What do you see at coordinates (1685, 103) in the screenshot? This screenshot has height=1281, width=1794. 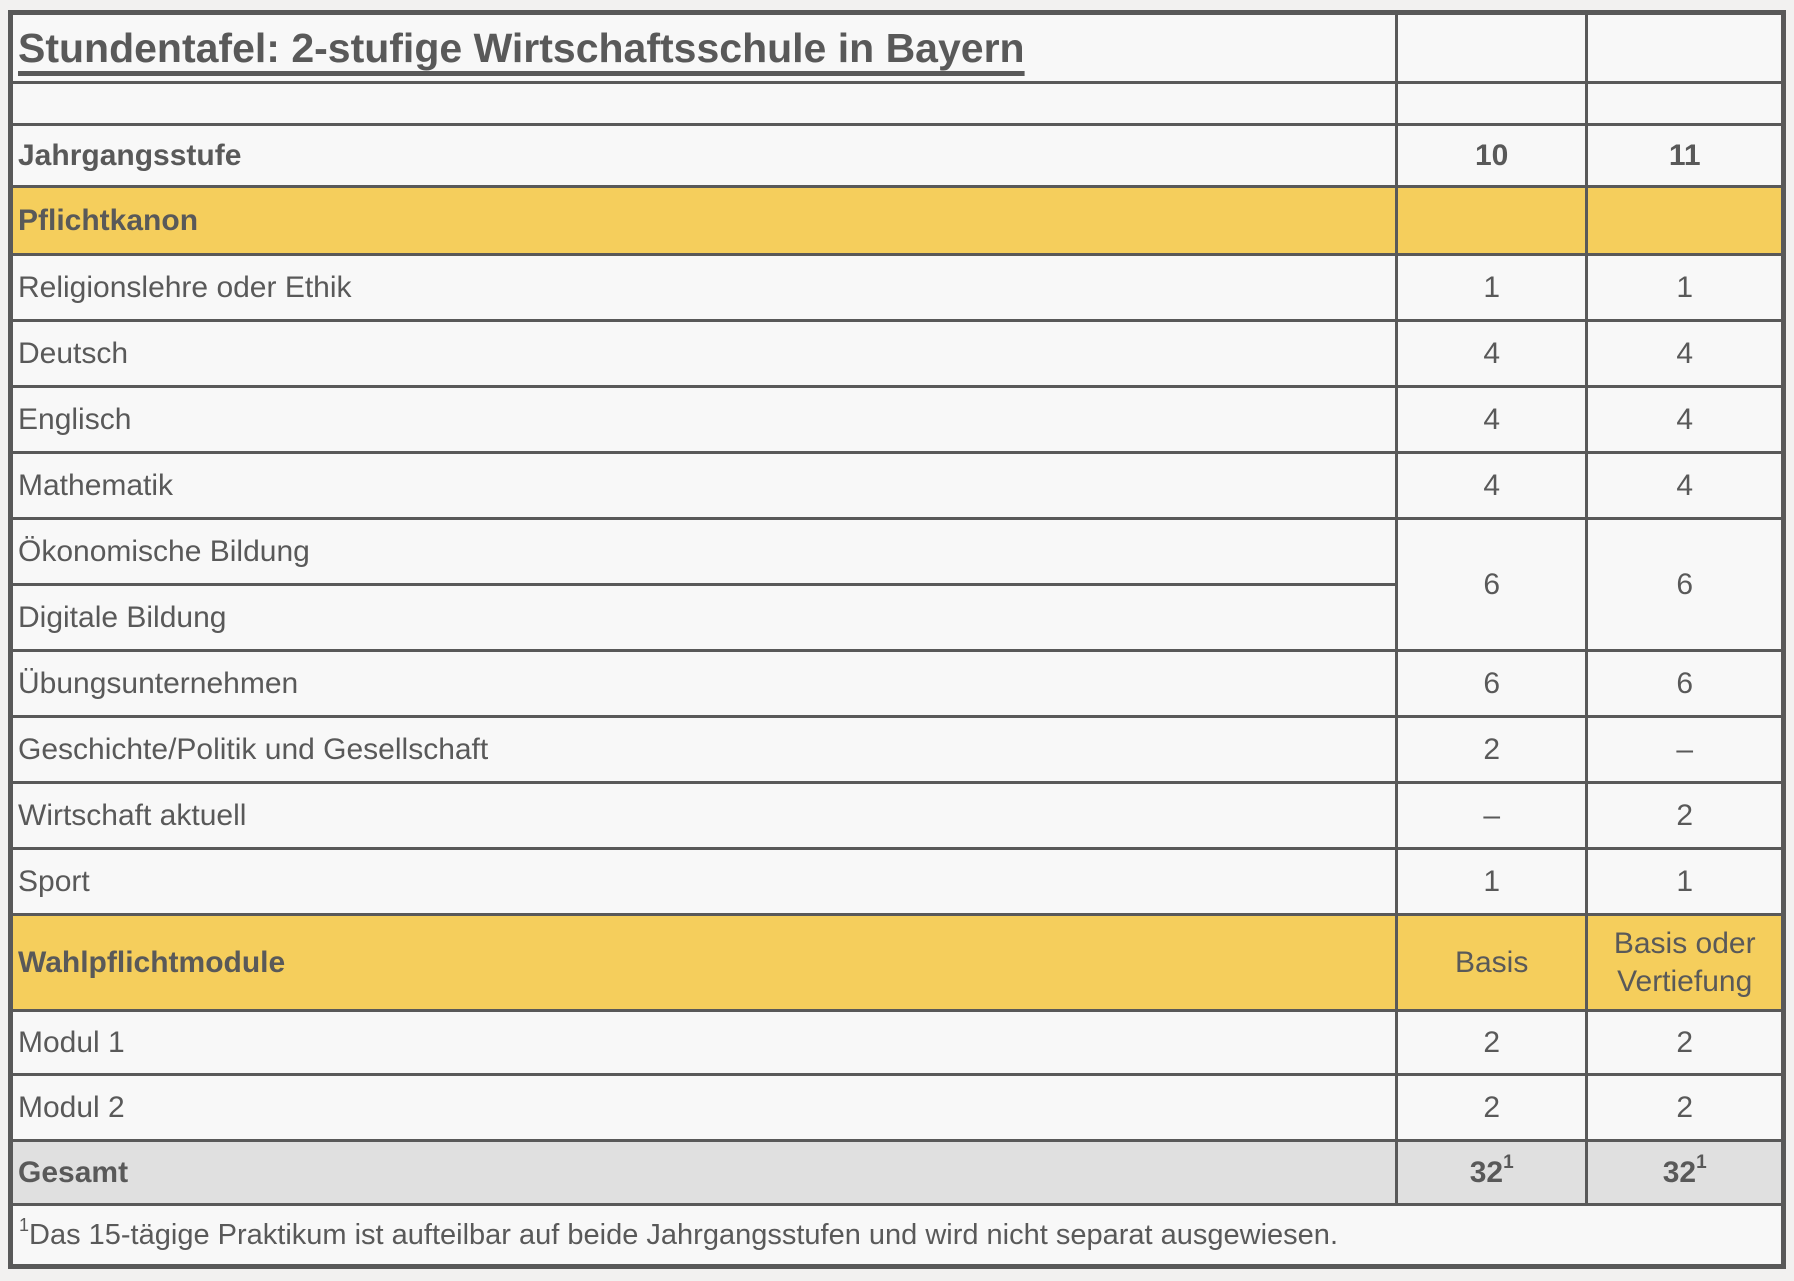 I see `spacer-cell-col11` at bounding box center [1685, 103].